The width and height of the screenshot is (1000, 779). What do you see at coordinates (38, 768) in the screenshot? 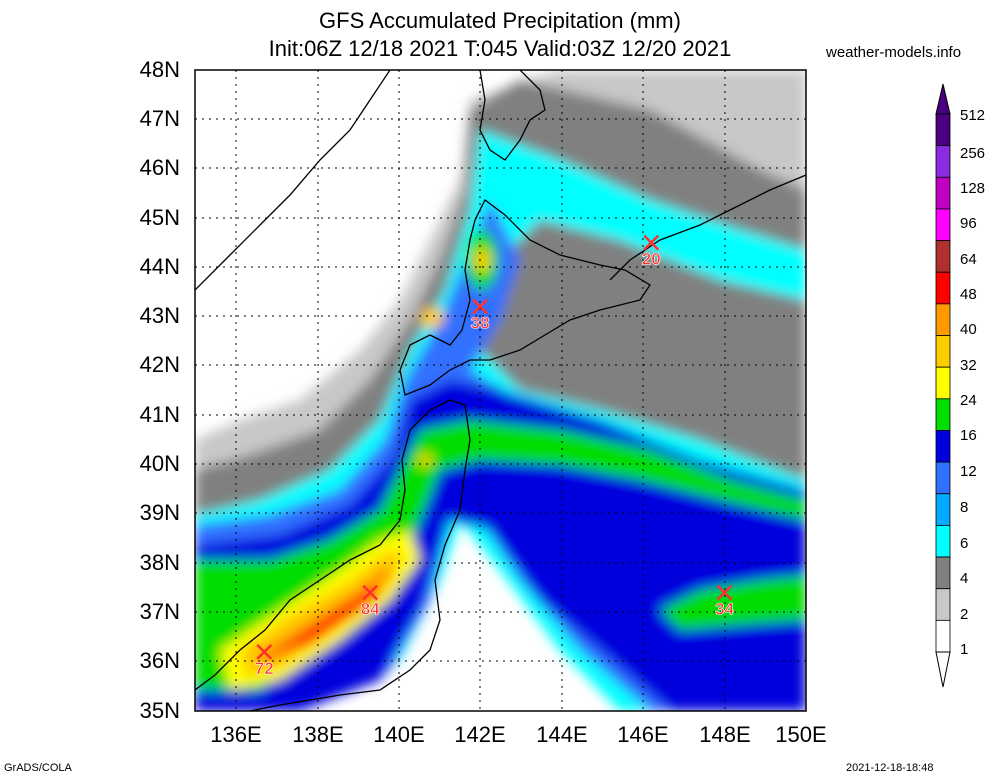
I see `footer-software-credit: GrADS/COLA` at bounding box center [38, 768].